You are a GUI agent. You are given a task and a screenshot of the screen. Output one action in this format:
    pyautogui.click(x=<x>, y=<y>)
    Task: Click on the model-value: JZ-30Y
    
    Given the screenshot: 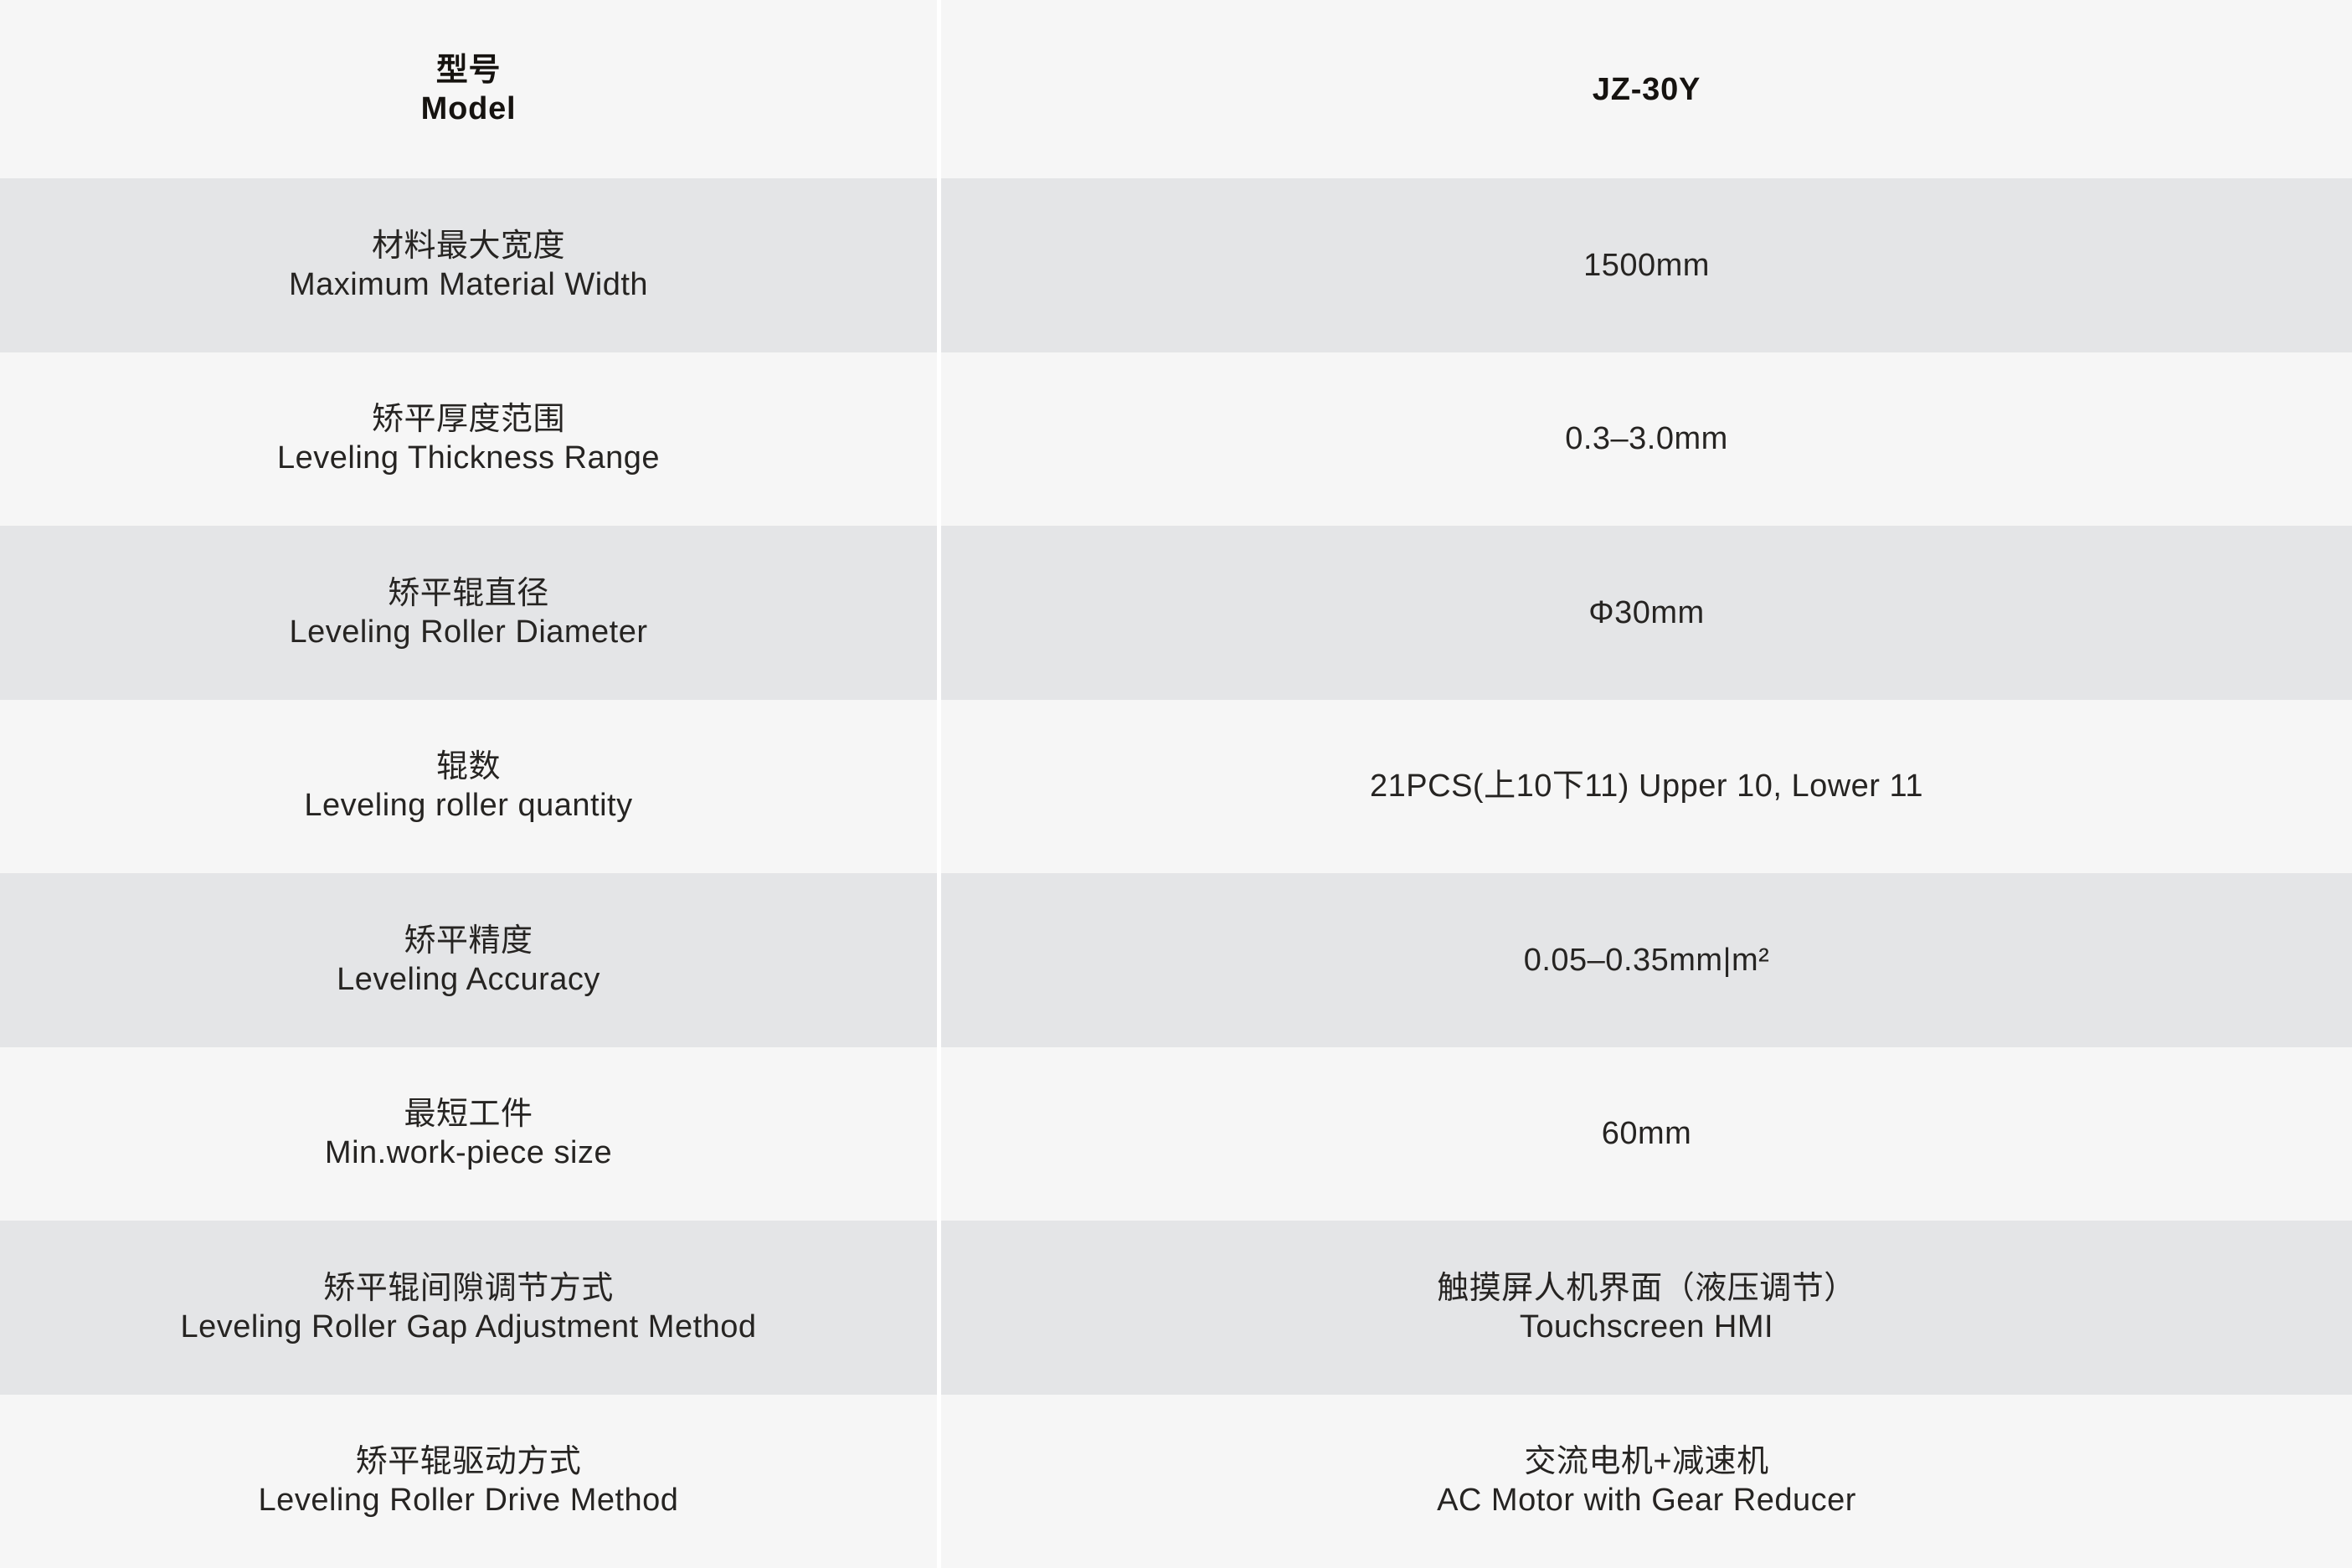 What is the action you would take?
    pyautogui.click(x=1646, y=89)
    